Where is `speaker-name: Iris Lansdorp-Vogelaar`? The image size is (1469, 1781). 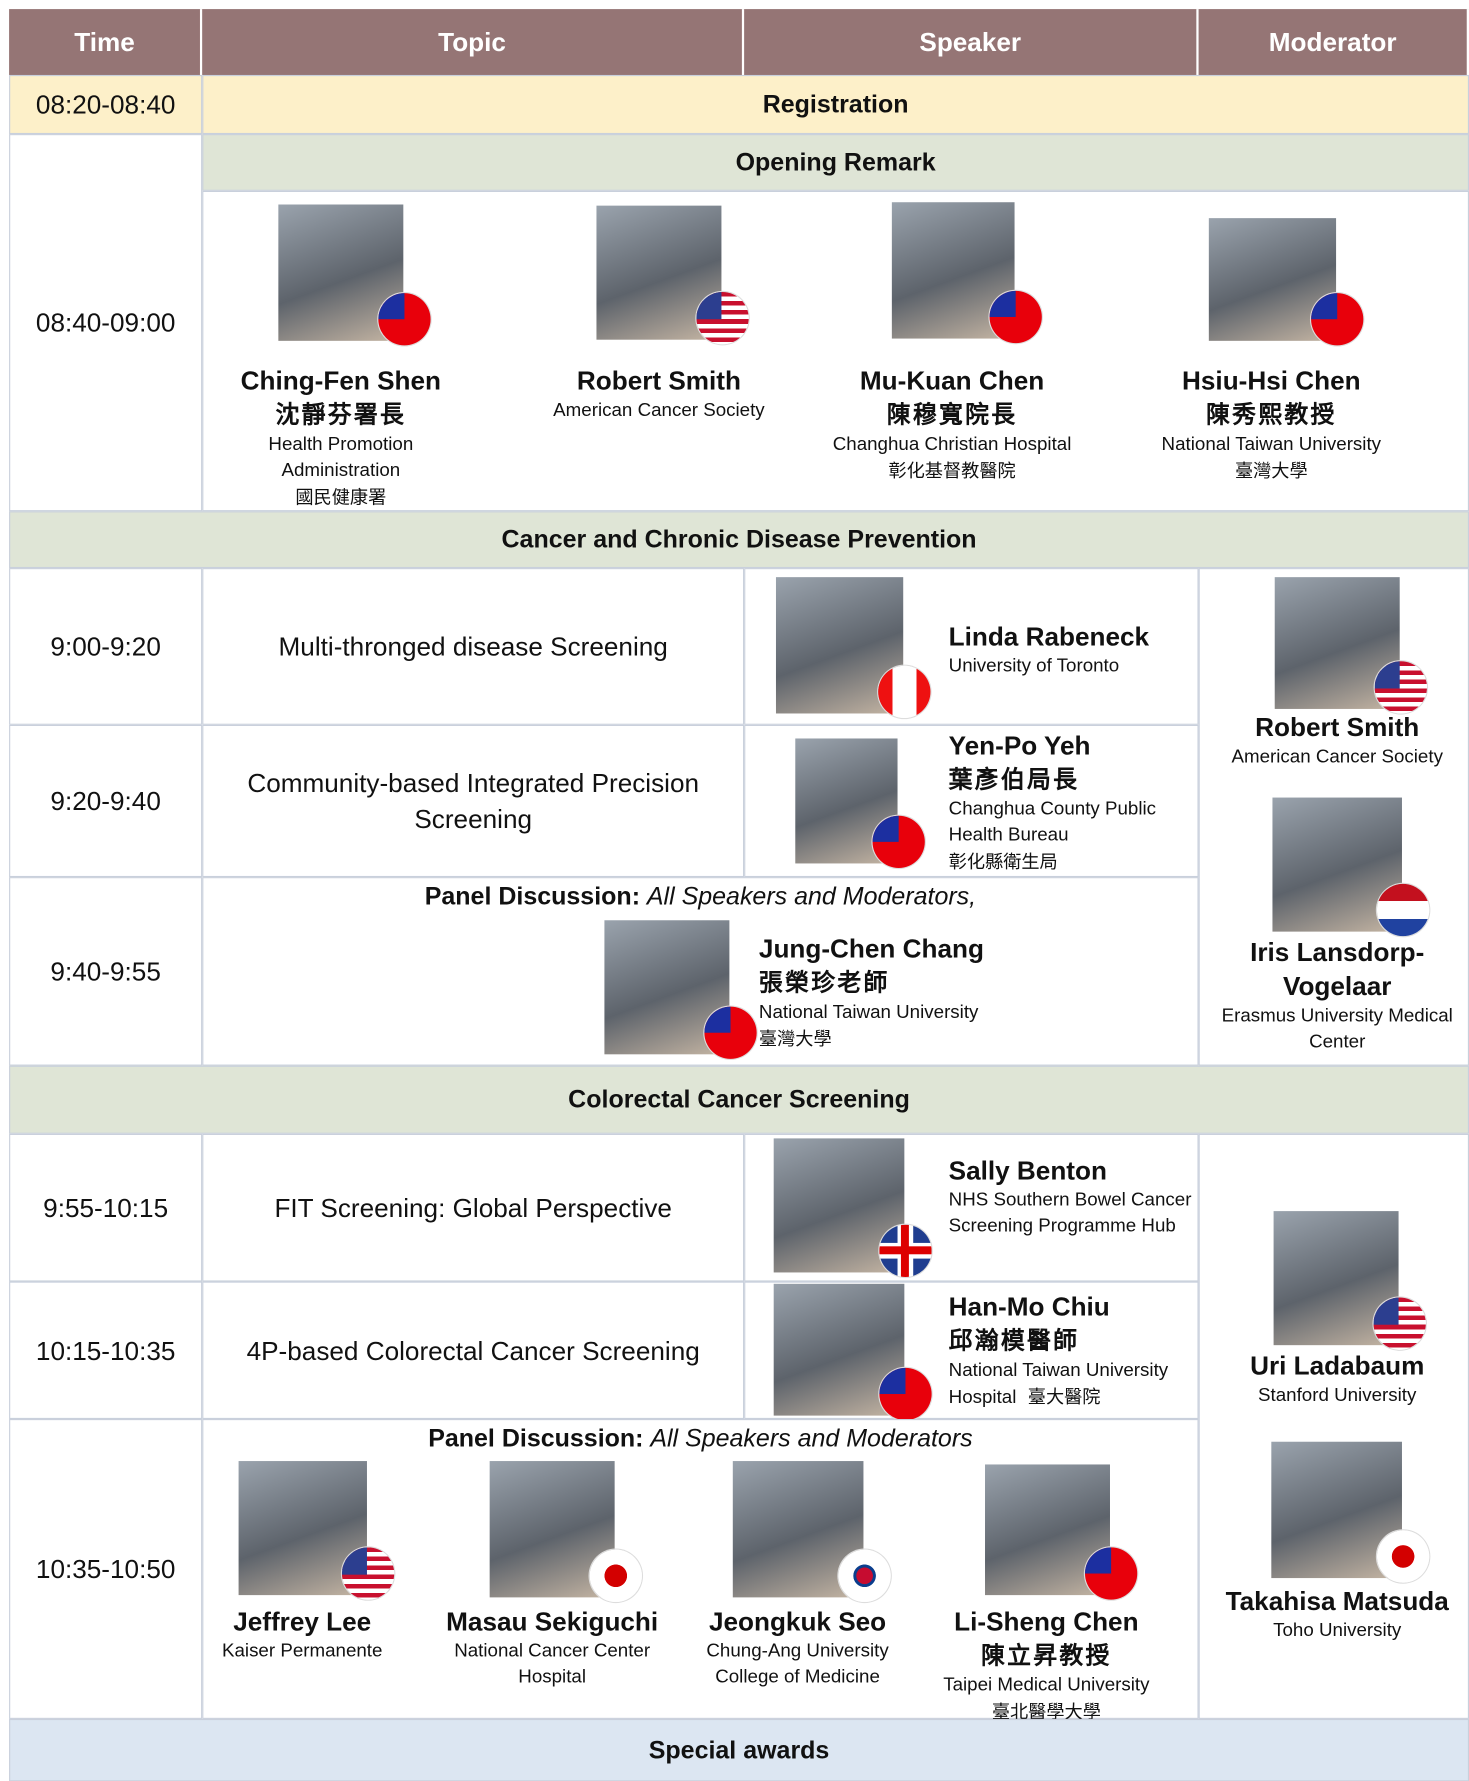 speaker-name: Iris Lansdorp-Vogelaar is located at coordinates (1337, 969).